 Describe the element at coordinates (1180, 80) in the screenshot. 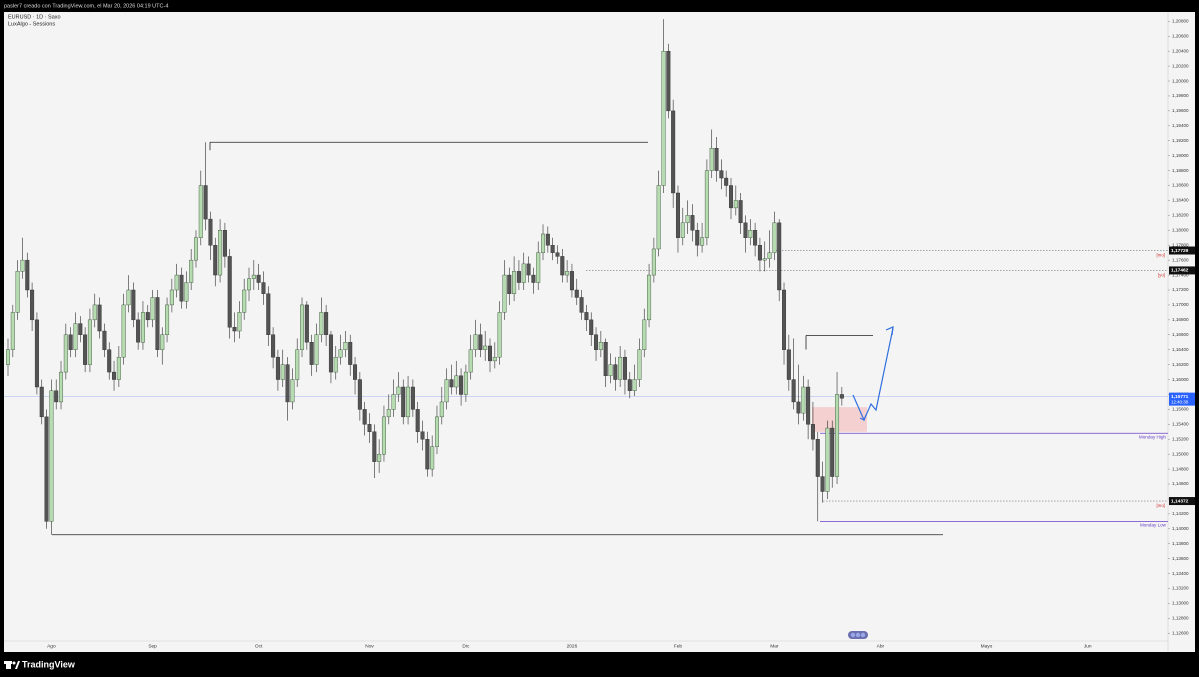

I see `y-tick-label: 1,20000` at that location.